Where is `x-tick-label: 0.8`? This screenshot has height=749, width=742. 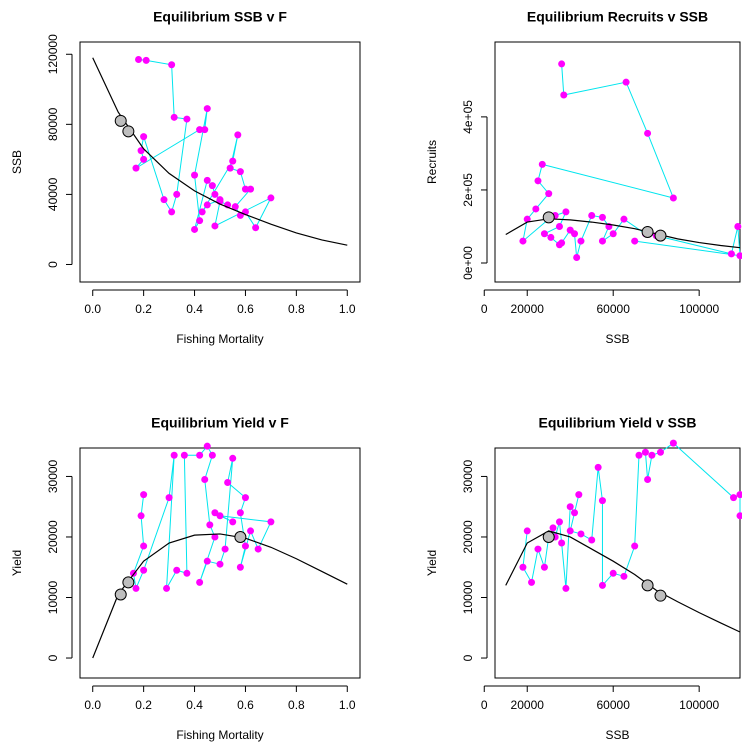 x-tick-label: 0.8 is located at coordinates (296, 705).